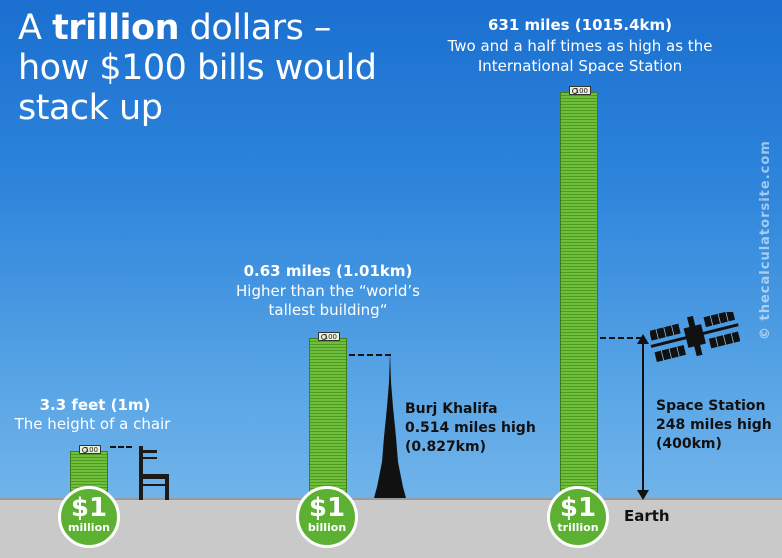 Image resolution: width=782 pixels, height=558 pixels. Describe the element at coordinates (328, 416) in the screenshot. I see `stack-2: 100` at that location.